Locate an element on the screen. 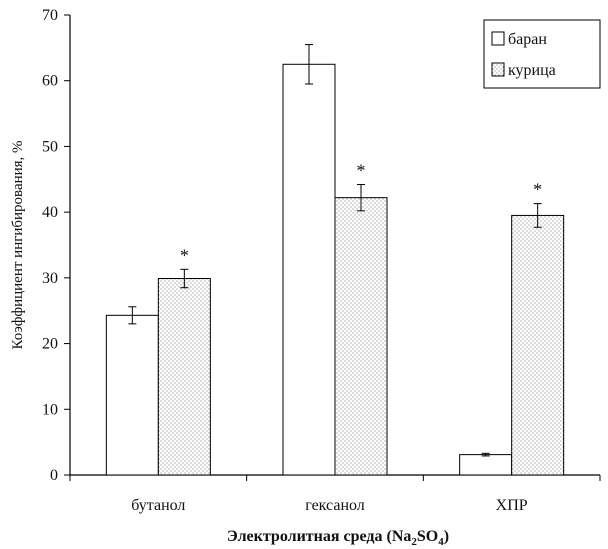 The height and width of the screenshot is (549, 608). x-category-labels: бутанол гексанол ХПР is located at coordinates (329, 505).